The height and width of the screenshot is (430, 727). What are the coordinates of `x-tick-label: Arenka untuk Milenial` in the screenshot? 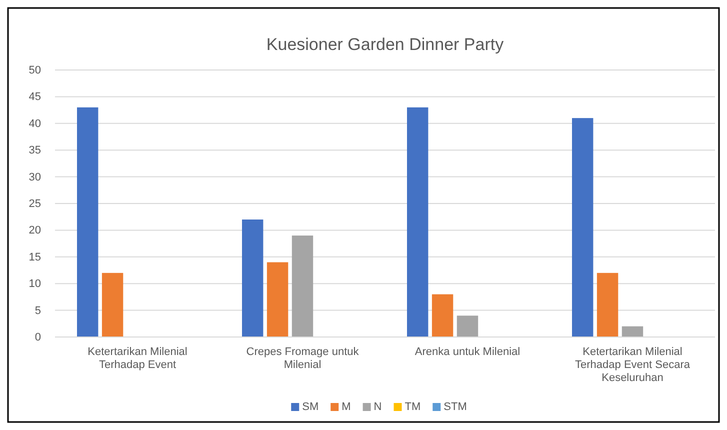 It's located at (467, 352).